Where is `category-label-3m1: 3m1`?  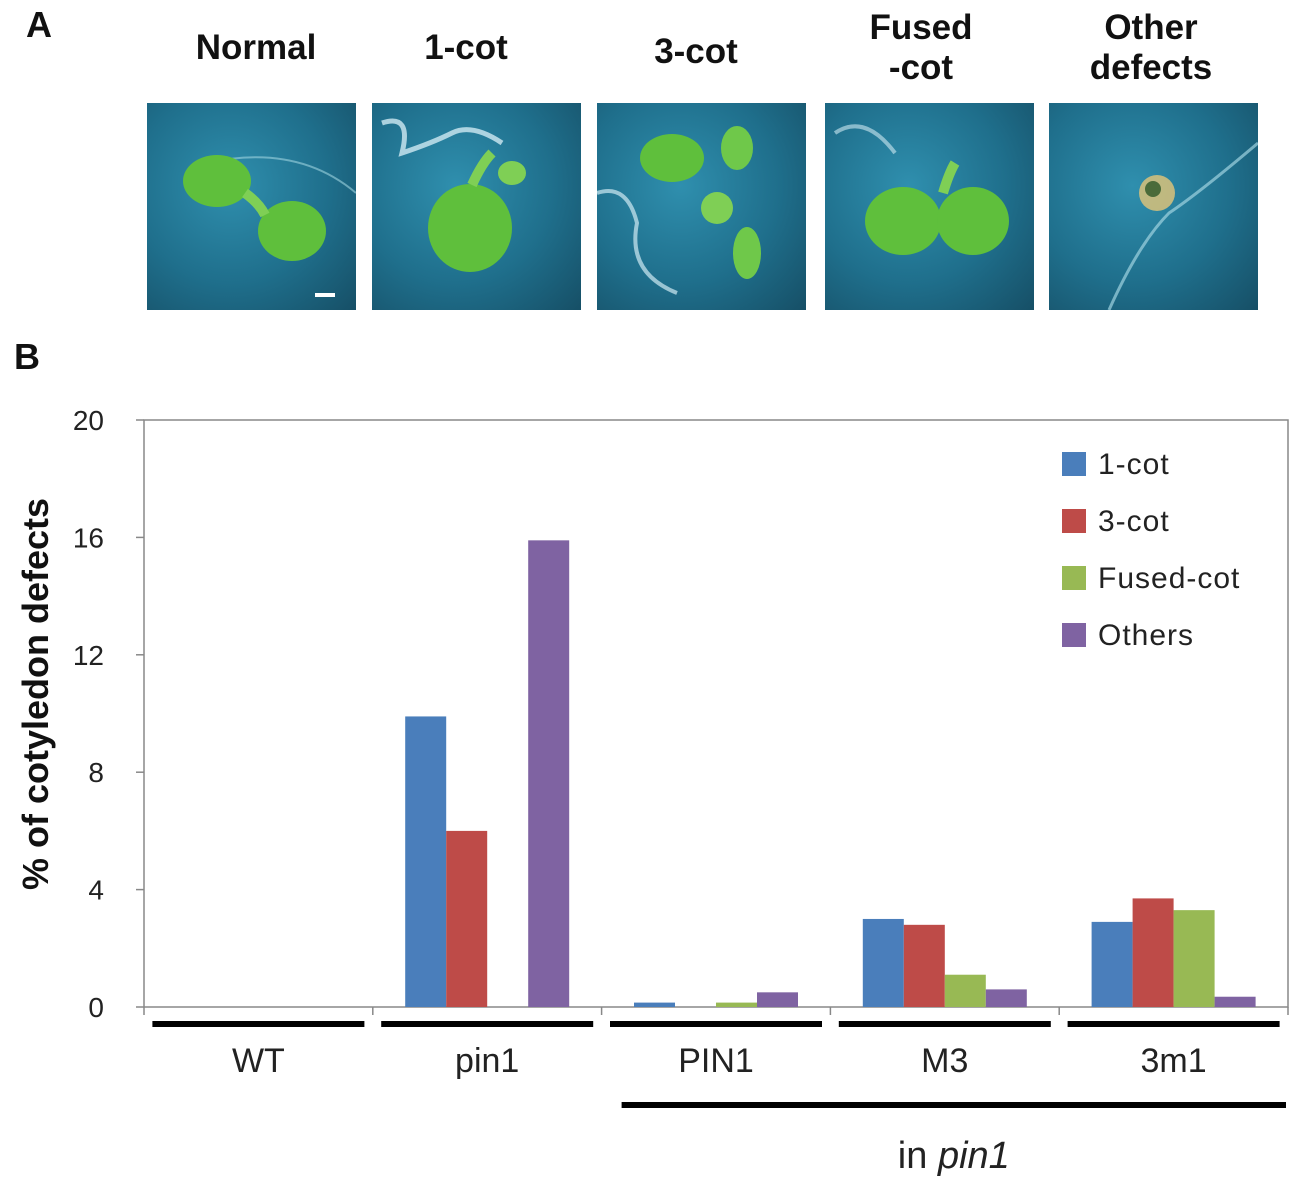 category-label-3m1: 3m1 is located at coordinates (1174, 1061).